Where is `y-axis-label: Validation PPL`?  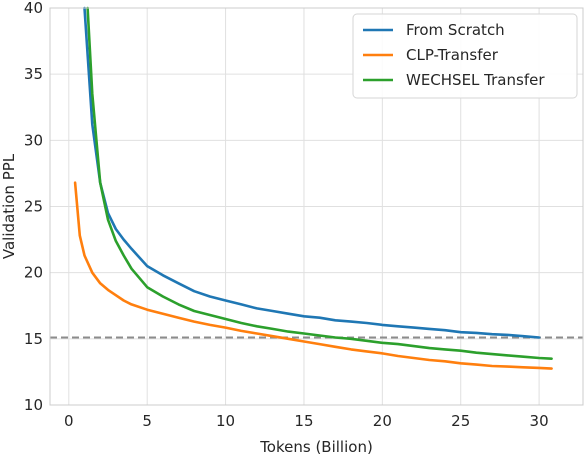 y-axis-label: Validation PPL is located at coordinates (9, 206).